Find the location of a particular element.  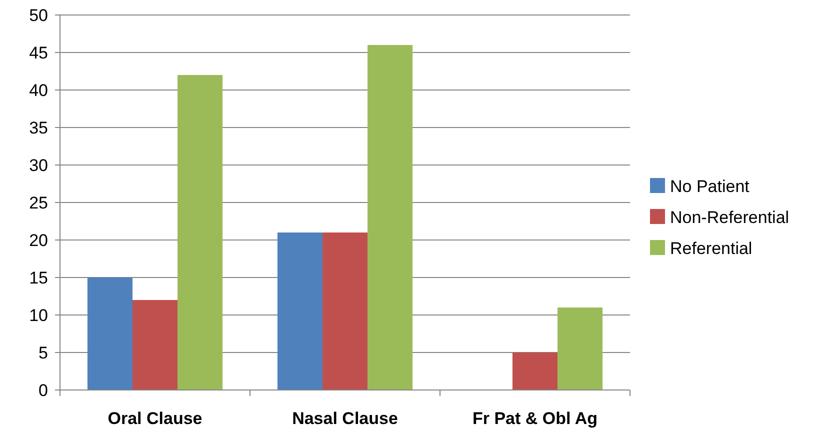

x-tick-label: Fr Pat & Obl Ag is located at coordinates (535, 418).